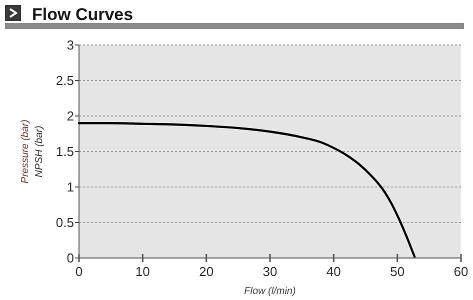 The image size is (473, 300). Describe the element at coordinates (206, 271) in the screenshot. I see `x-tick-label: 20` at that location.